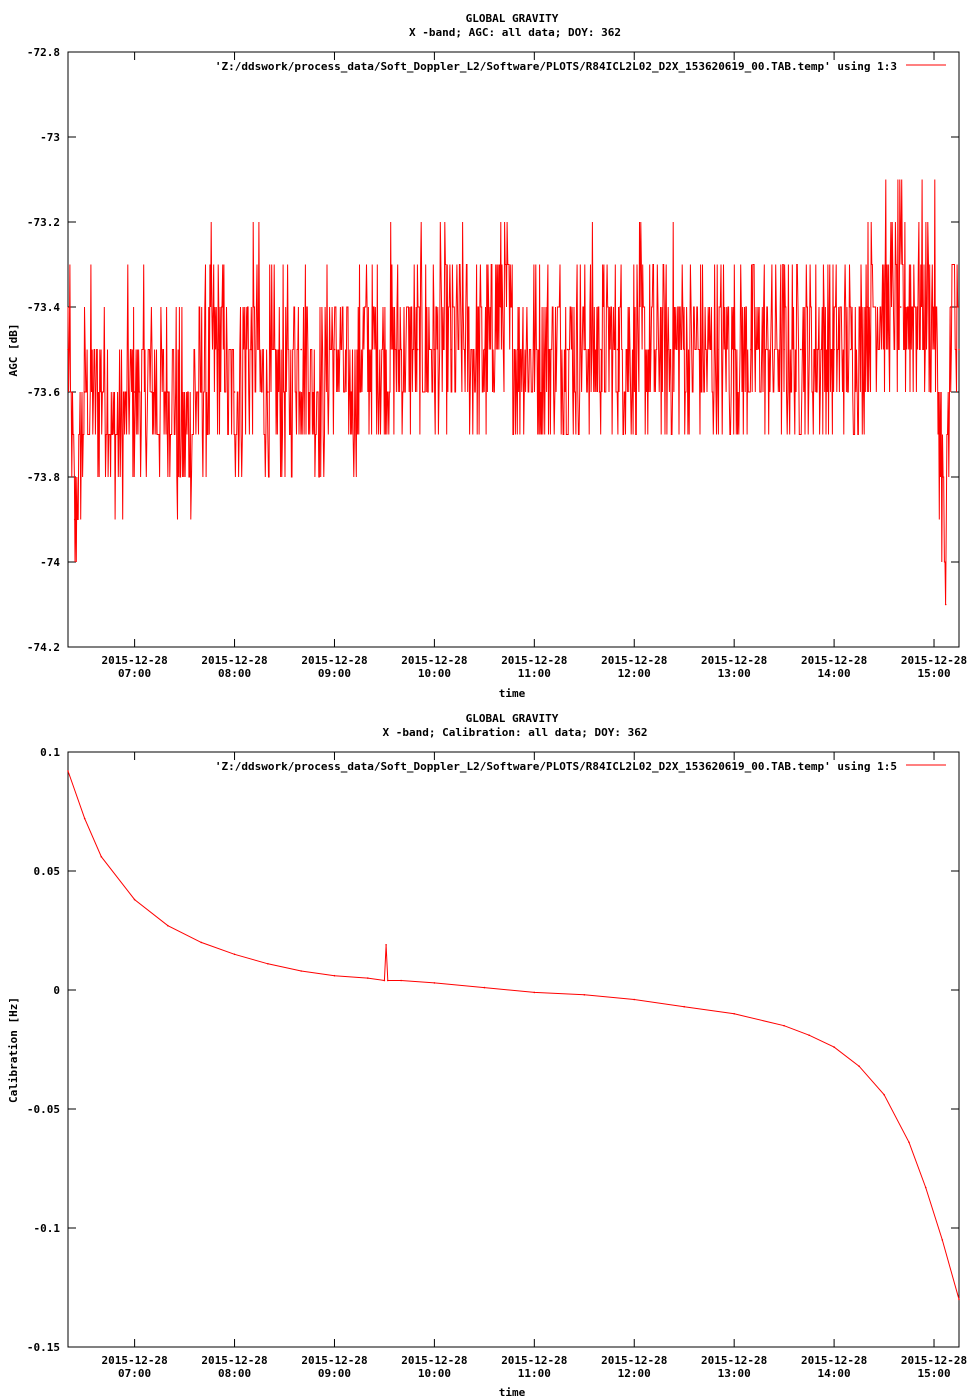 The width and height of the screenshot is (980, 1400). Describe the element at coordinates (50, 137) in the screenshot. I see `agc-y-tick-label: -73` at that location.